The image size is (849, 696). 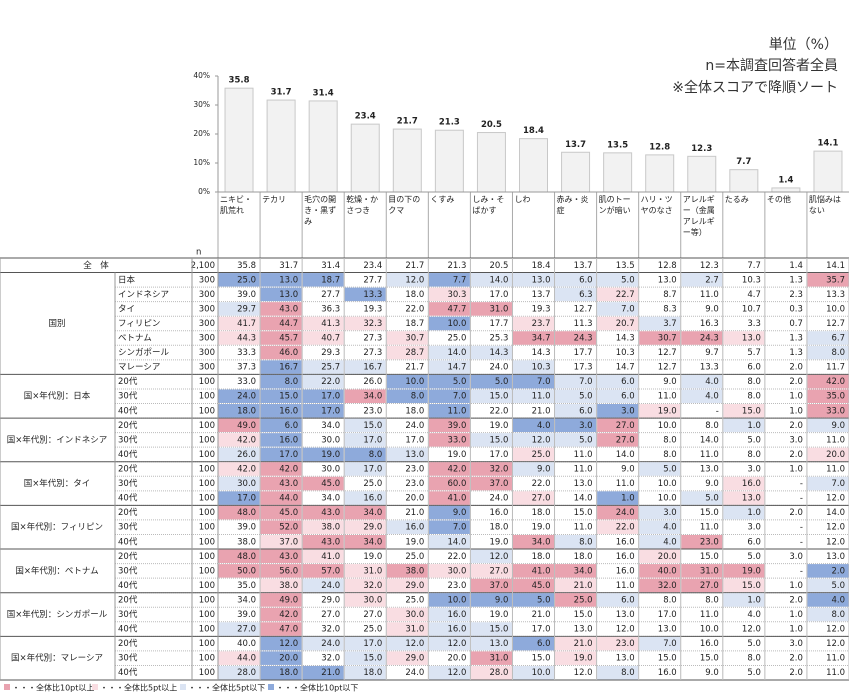 I want to click on table-cell: 37.3, so click(x=246, y=368).